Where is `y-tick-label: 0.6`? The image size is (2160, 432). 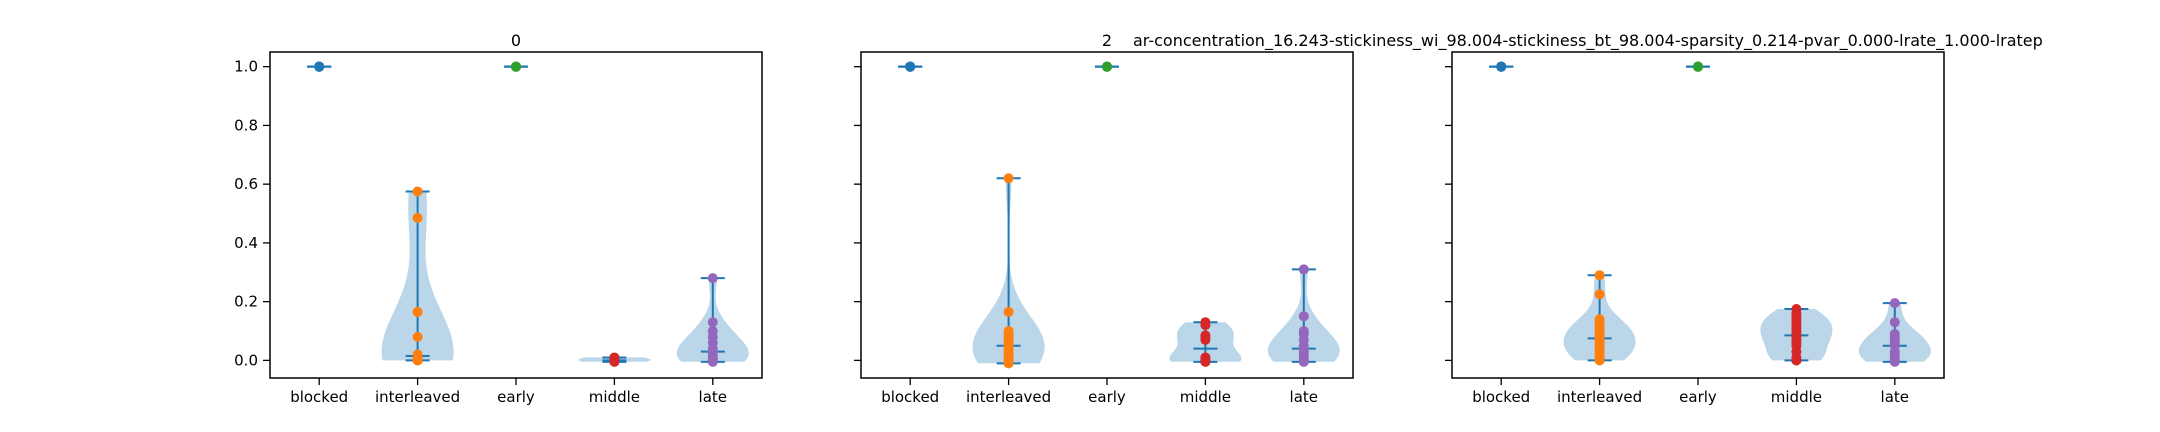
y-tick-label: 0.6 is located at coordinates (246, 184).